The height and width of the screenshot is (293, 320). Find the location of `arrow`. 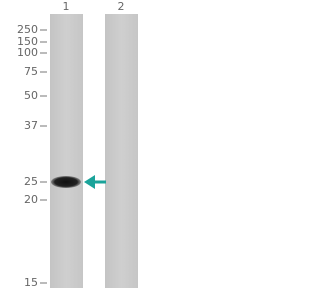

arrow is located at coordinates (95, 182).